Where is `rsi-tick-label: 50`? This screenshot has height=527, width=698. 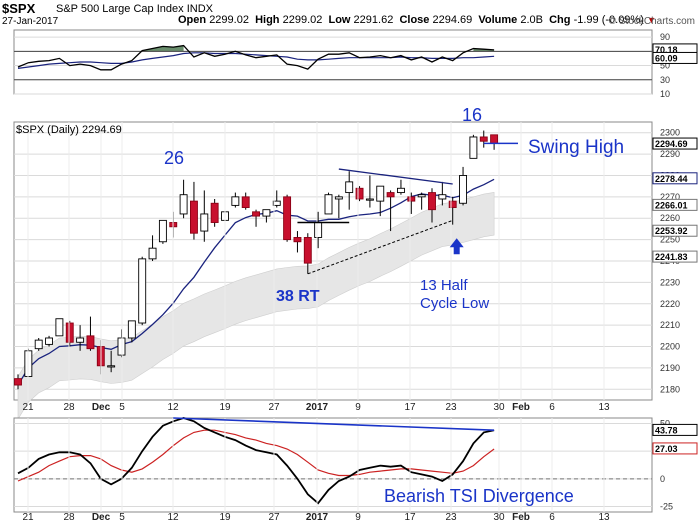
rsi-tick-label: 50 is located at coordinates (665, 66).